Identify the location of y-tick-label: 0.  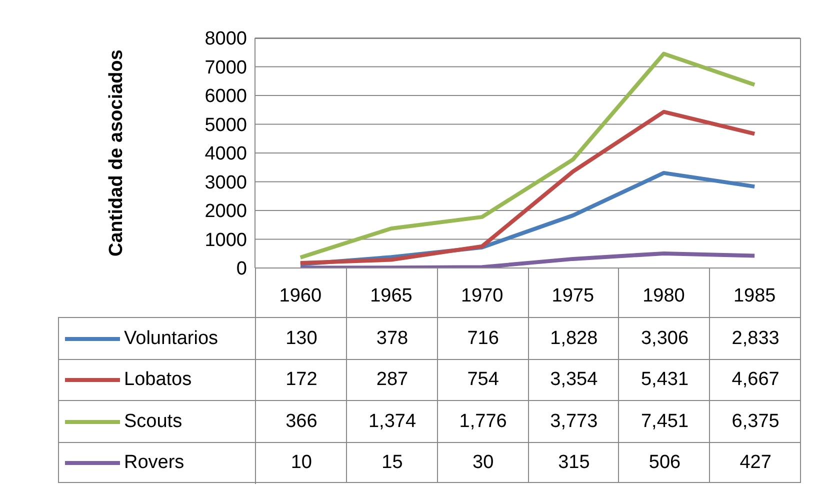
(241, 269).